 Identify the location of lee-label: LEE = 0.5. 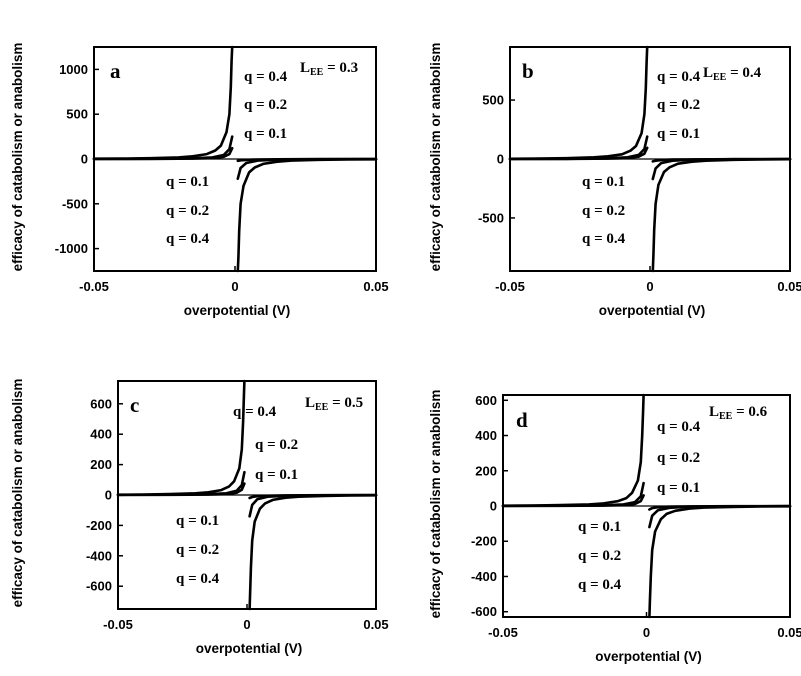
(334, 404).